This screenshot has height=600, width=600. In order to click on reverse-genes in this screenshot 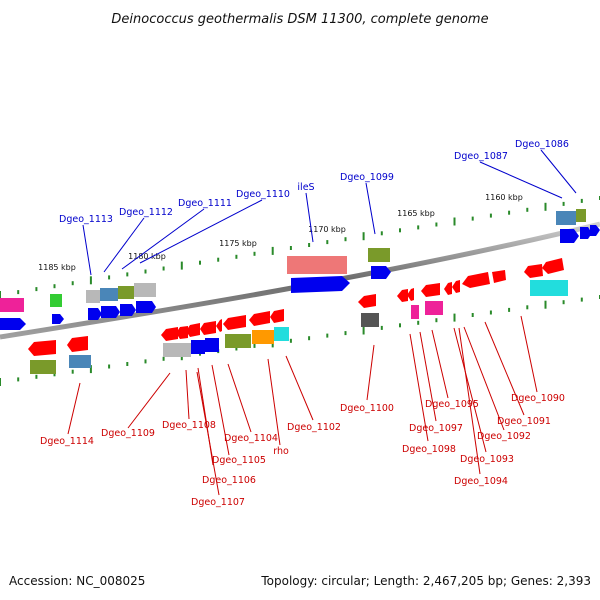, I will do `click(244, 327)`.